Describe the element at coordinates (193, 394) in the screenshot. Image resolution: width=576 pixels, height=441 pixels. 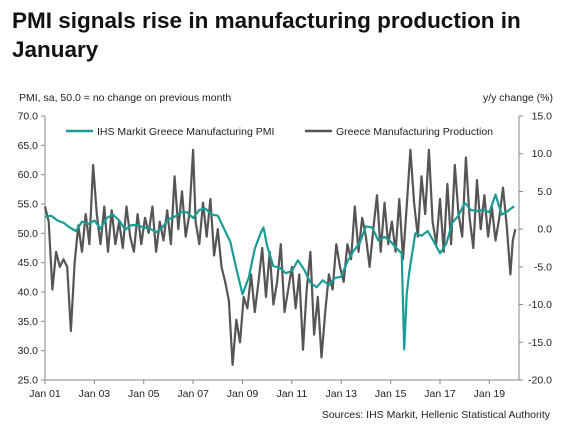
I see `x-tick-label: Jan 07` at that location.